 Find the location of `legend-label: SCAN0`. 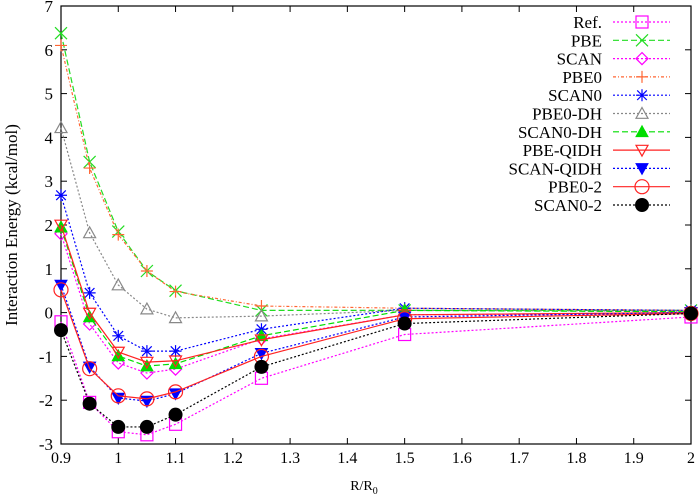

legend-label: SCAN0 is located at coordinates (575, 95).